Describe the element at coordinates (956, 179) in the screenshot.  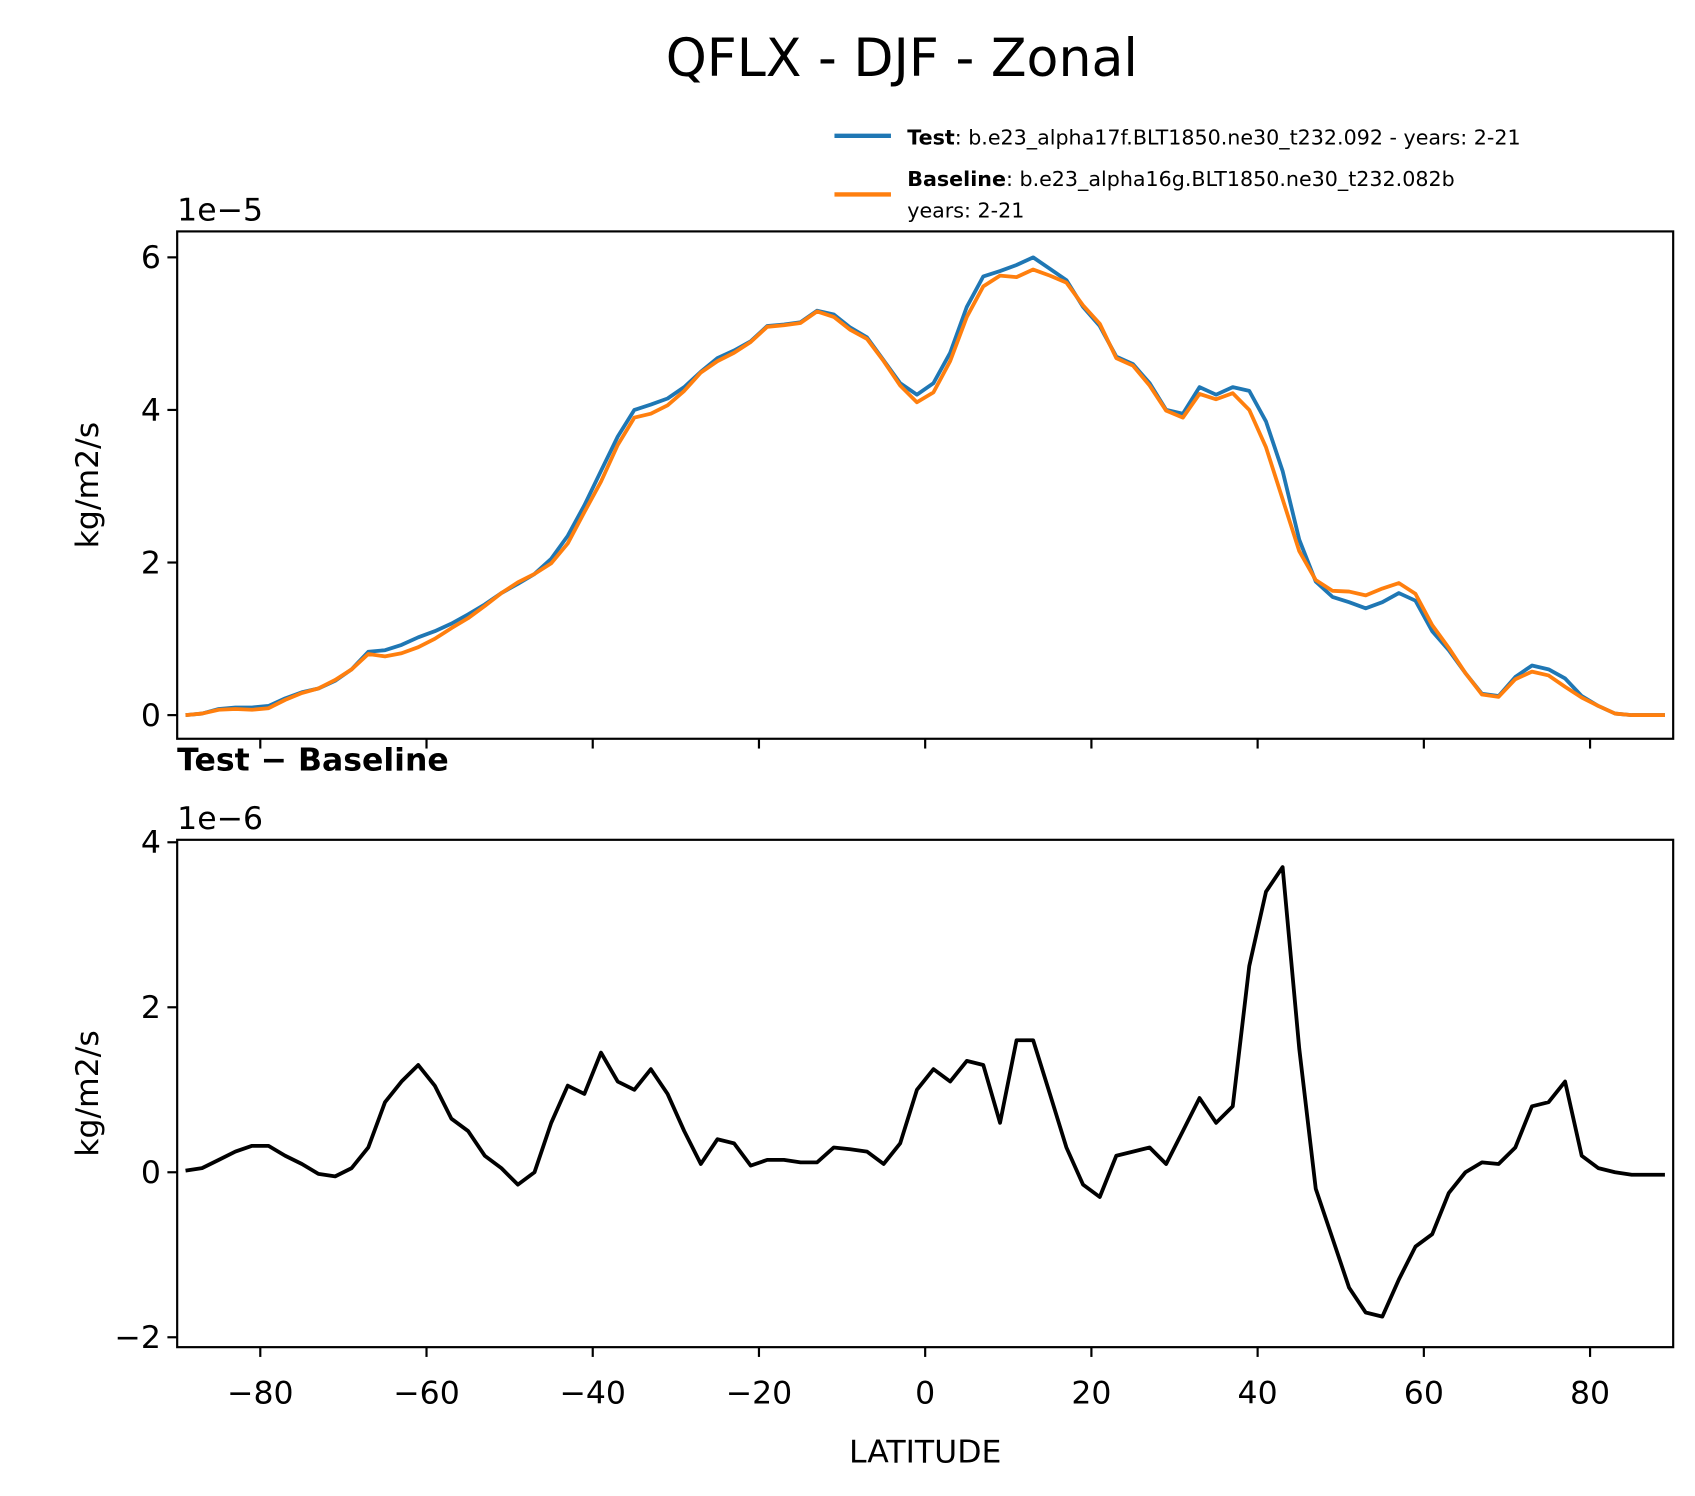
I see `legend-label: Baseline` at that location.